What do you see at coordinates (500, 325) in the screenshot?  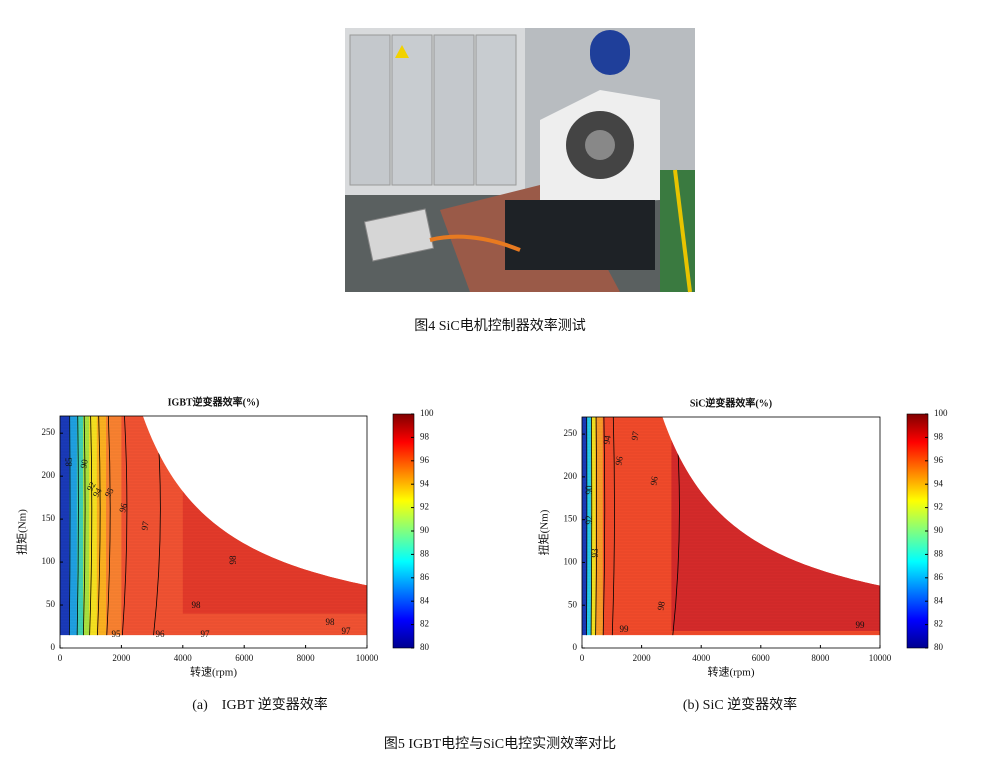 I see `figure-caption: 图4 SiC电机控制器效率测试` at bounding box center [500, 325].